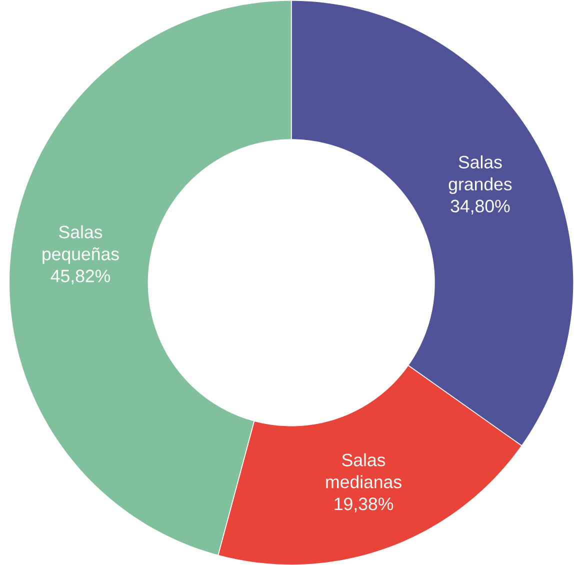 The image size is (574, 565). What do you see at coordinates (480, 174) in the screenshot?
I see `slice-label: Salas grandes` at bounding box center [480, 174].